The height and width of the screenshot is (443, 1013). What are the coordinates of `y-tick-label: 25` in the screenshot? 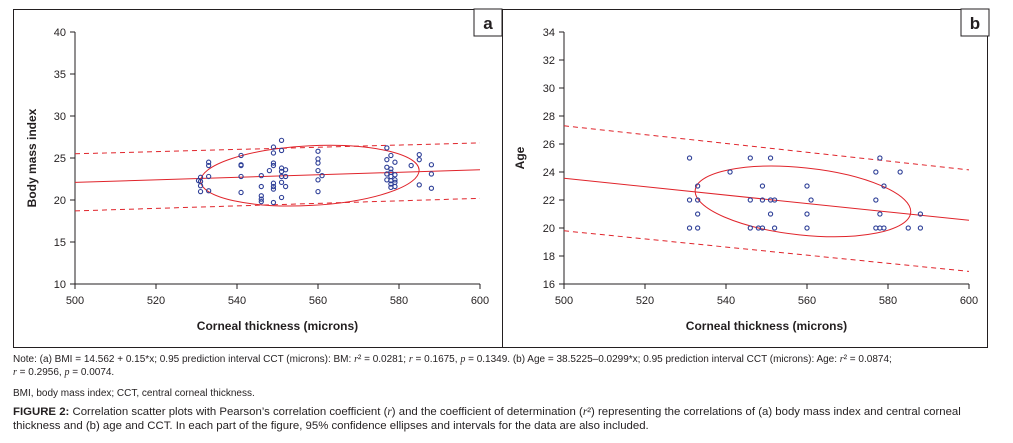 It's located at (60, 159).